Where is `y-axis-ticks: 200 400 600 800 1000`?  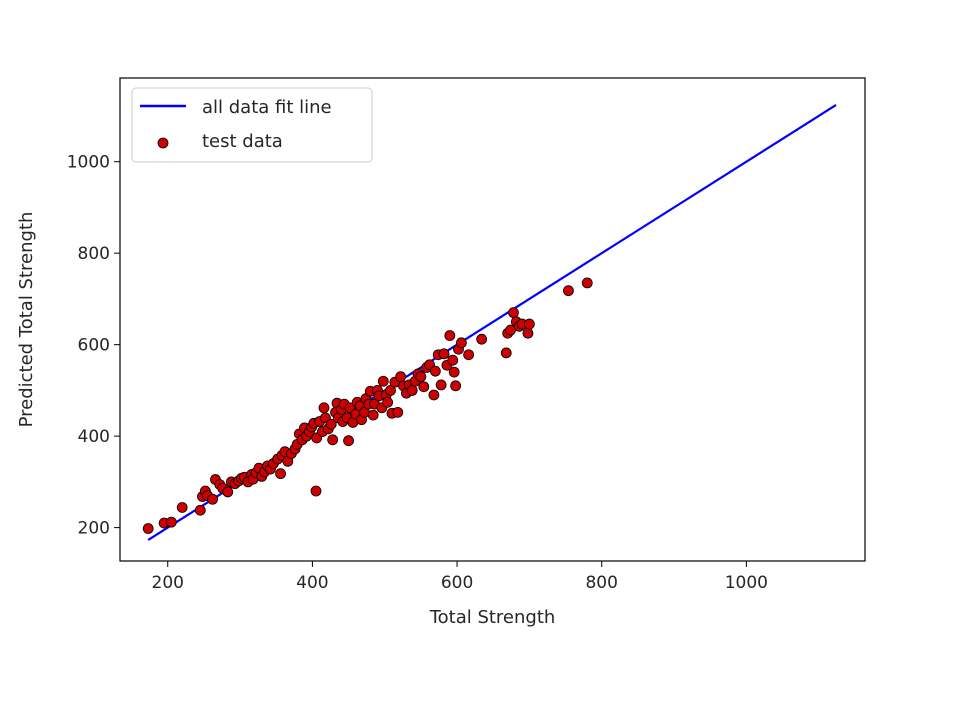 y-axis-ticks: 200 400 600 800 1000 is located at coordinates (93, 346).